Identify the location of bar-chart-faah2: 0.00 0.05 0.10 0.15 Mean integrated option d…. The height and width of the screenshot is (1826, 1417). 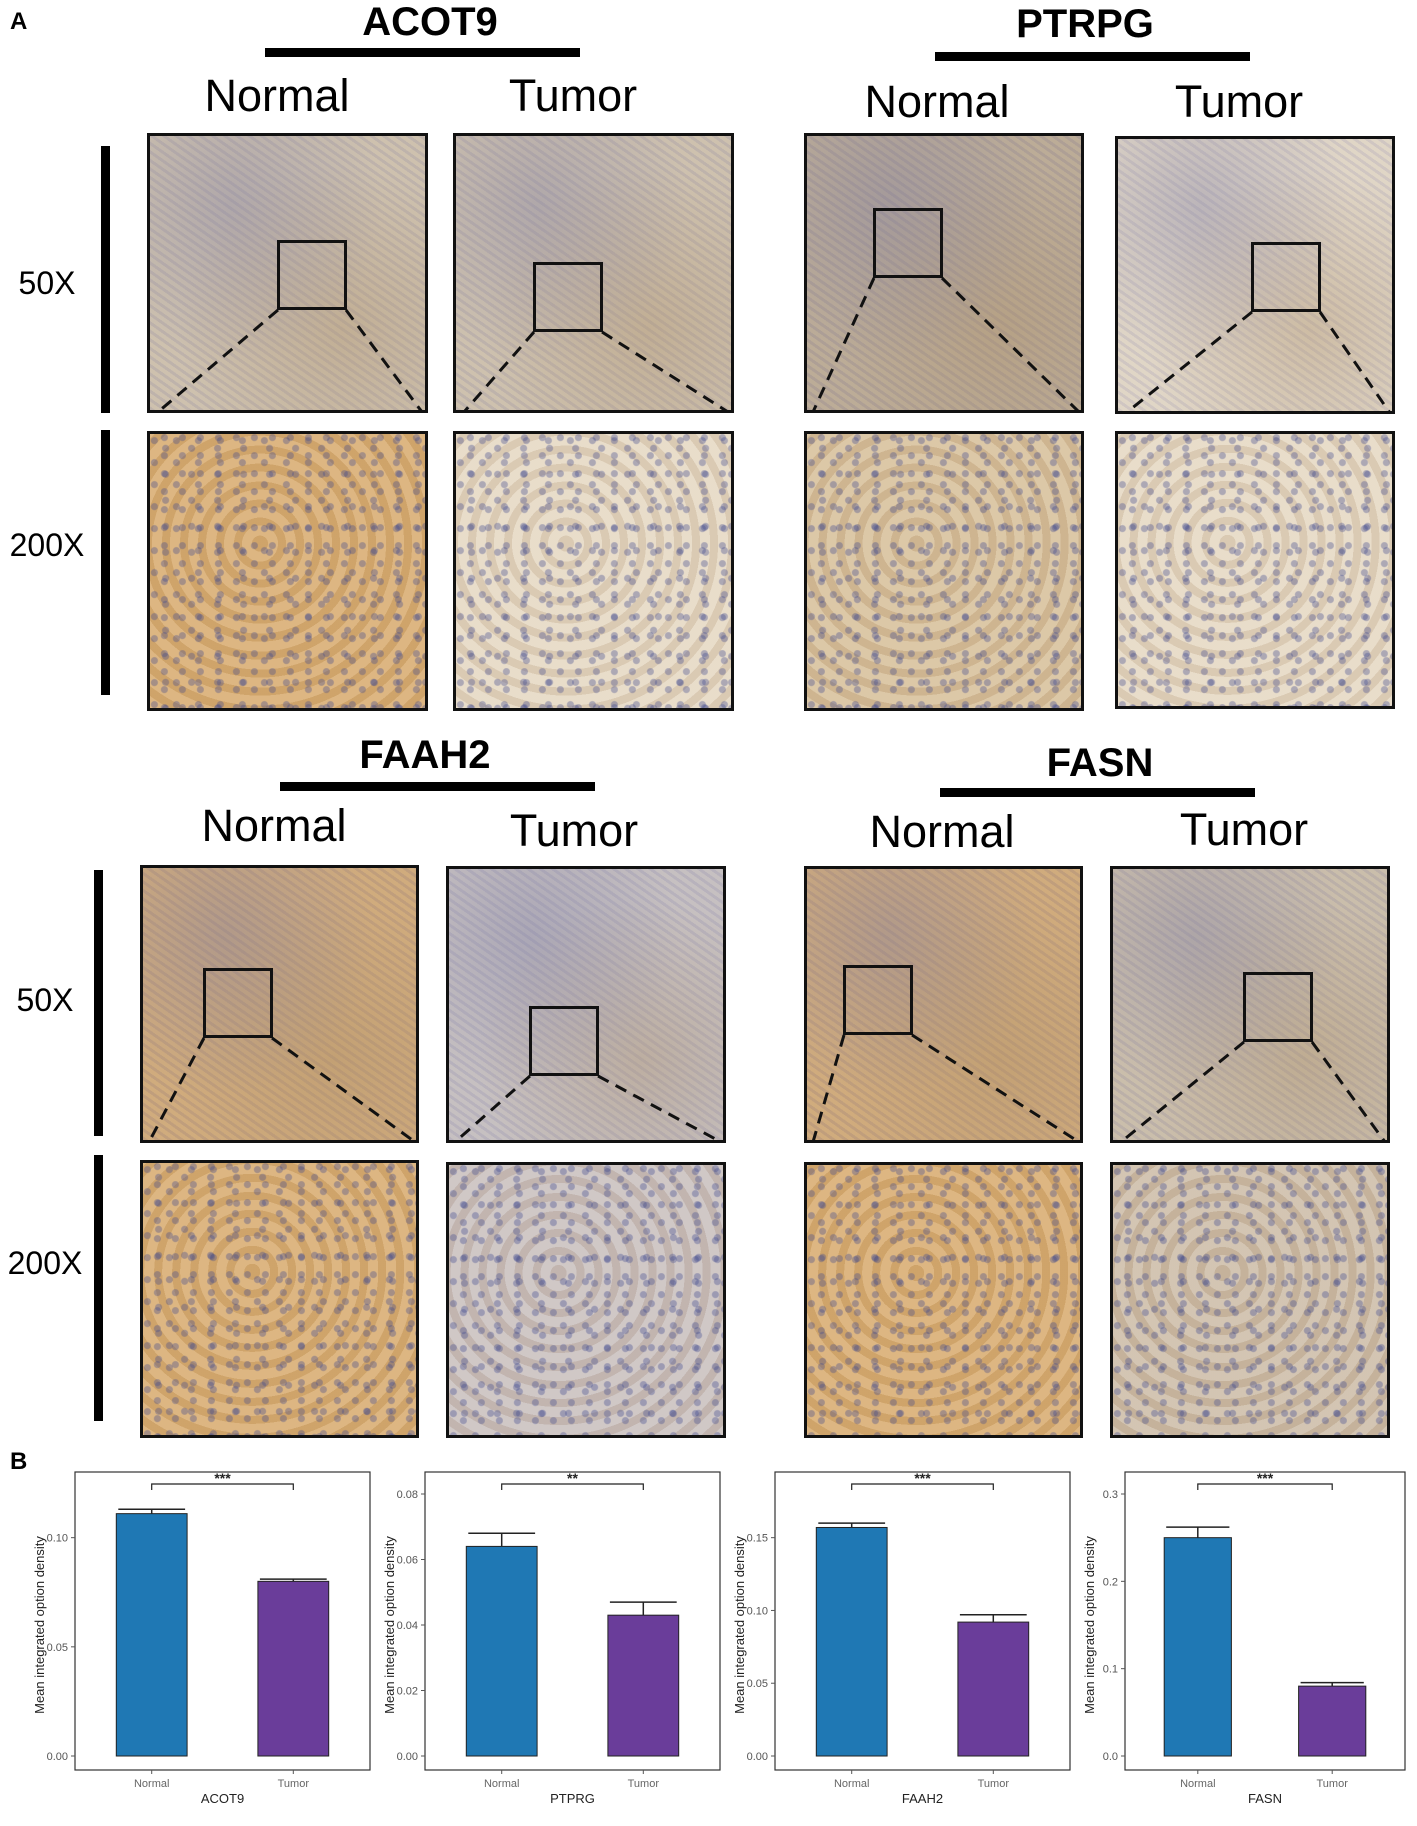
(905, 1645).